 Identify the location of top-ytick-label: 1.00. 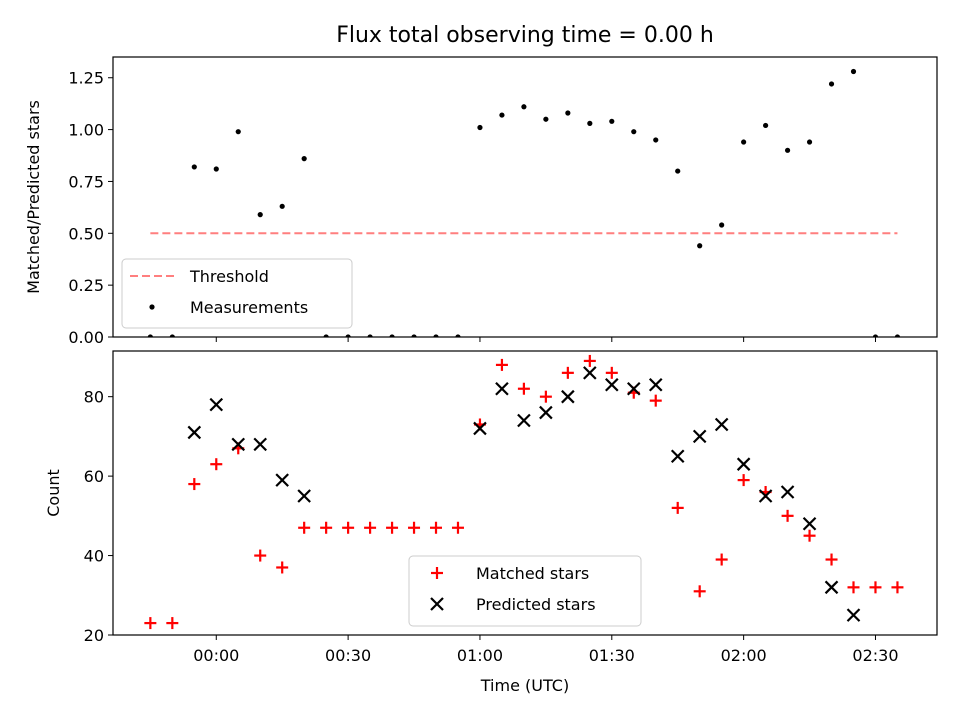
(86, 130).